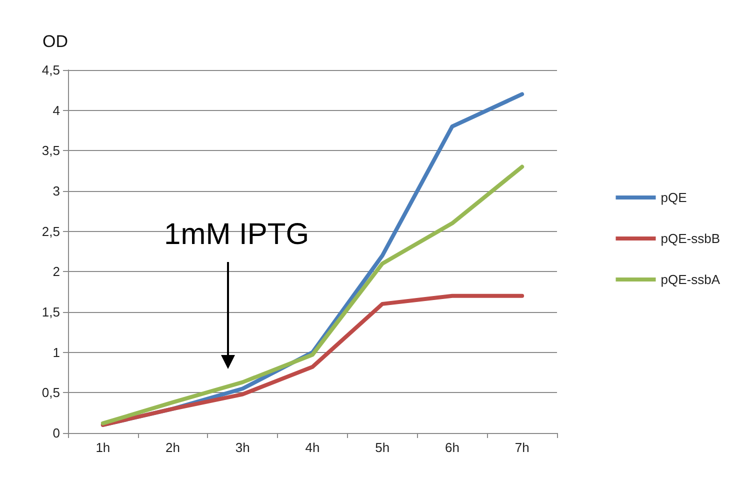 The width and height of the screenshot is (738, 477). What do you see at coordinates (56, 272) in the screenshot?
I see `y-tick-label: 2` at bounding box center [56, 272].